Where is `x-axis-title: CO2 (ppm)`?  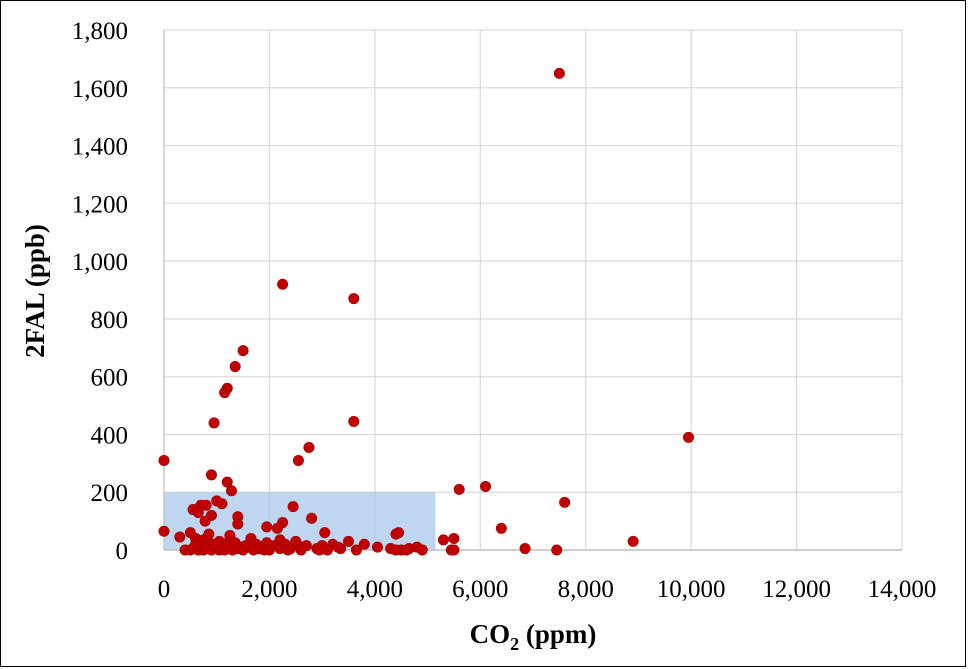 x-axis-title: CO2 (ppm) is located at coordinates (533, 636).